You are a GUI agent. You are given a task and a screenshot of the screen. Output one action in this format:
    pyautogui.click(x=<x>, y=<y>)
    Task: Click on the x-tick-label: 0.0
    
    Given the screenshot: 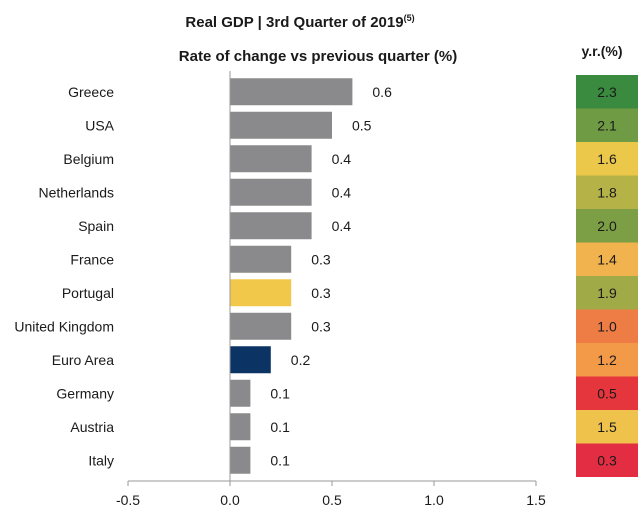 What is the action you would take?
    pyautogui.click(x=230, y=500)
    